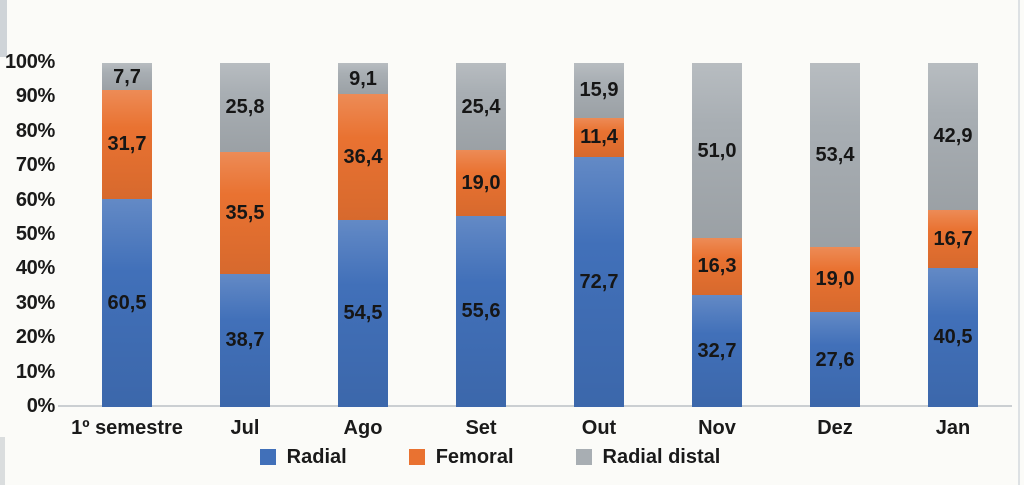  I want to click on bar-value-label: 35,5, so click(245, 212).